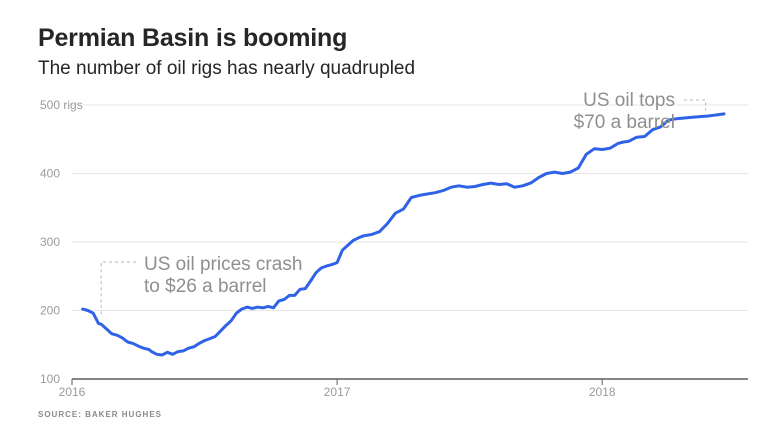 Image resolution: width=780 pixels, height=439 pixels. Describe the element at coordinates (50, 242) in the screenshot. I see `y-tick-label: 300` at that location.